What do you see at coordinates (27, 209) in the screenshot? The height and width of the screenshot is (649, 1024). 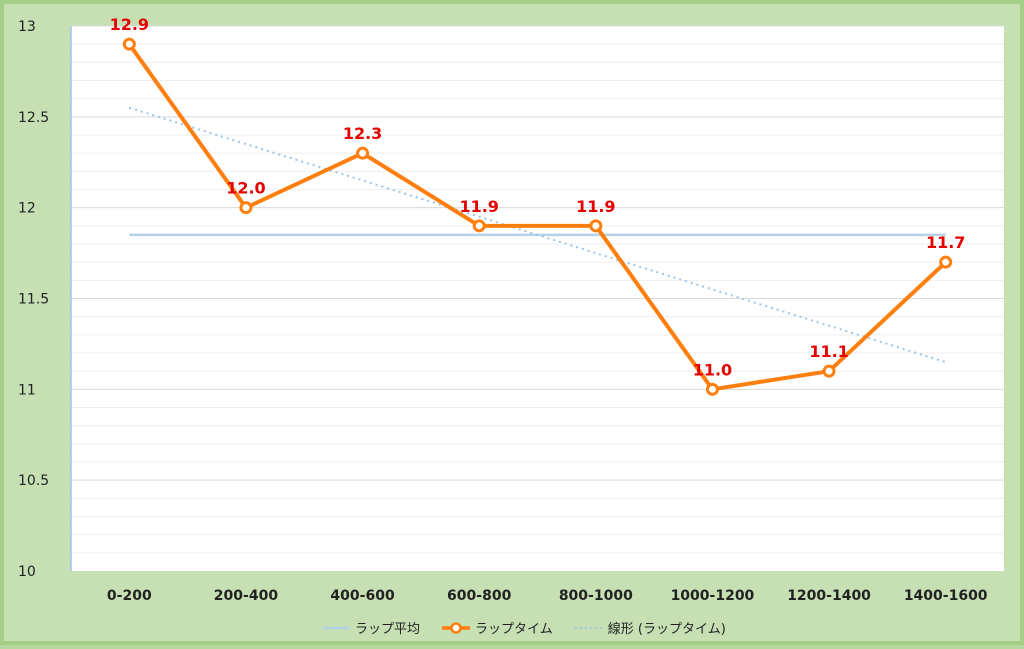 I see `y-tick-label: 12` at bounding box center [27, 209].